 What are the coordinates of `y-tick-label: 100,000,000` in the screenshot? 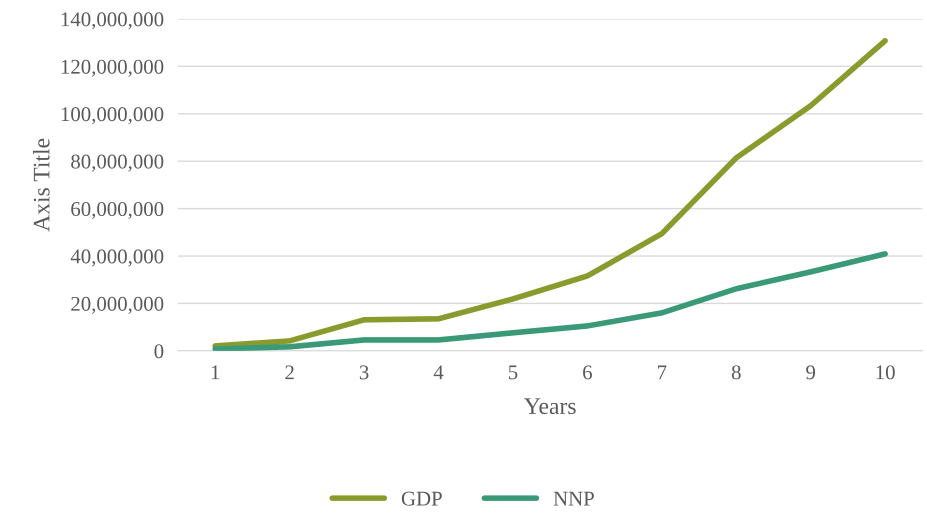 It's located at (113, 115).